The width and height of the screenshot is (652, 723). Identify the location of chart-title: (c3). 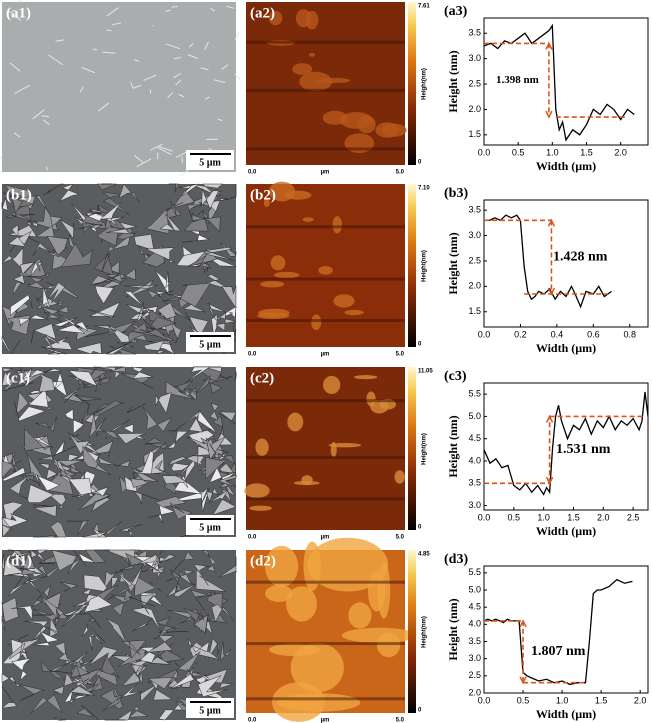
(455, 376).